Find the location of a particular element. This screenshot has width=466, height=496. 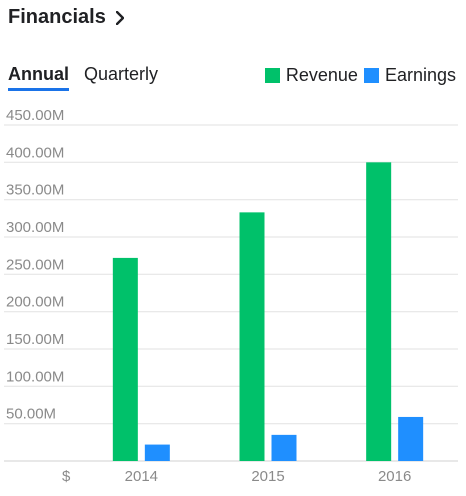

legend-swatch-revenue is located at coordinates (272, 75).